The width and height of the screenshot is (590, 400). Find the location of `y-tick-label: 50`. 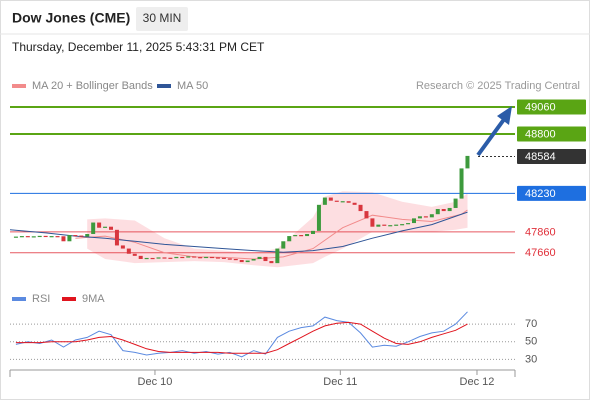

y-tick-label: 50 is located at coordinates (531, 342).